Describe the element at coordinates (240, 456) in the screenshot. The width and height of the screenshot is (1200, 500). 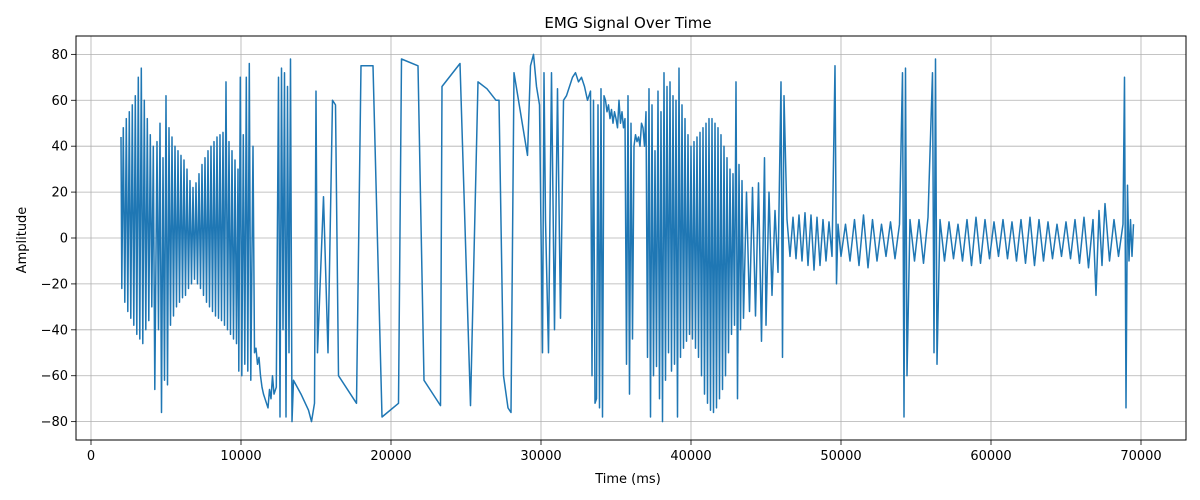
I see `x-tick-label: 10000` at that location.